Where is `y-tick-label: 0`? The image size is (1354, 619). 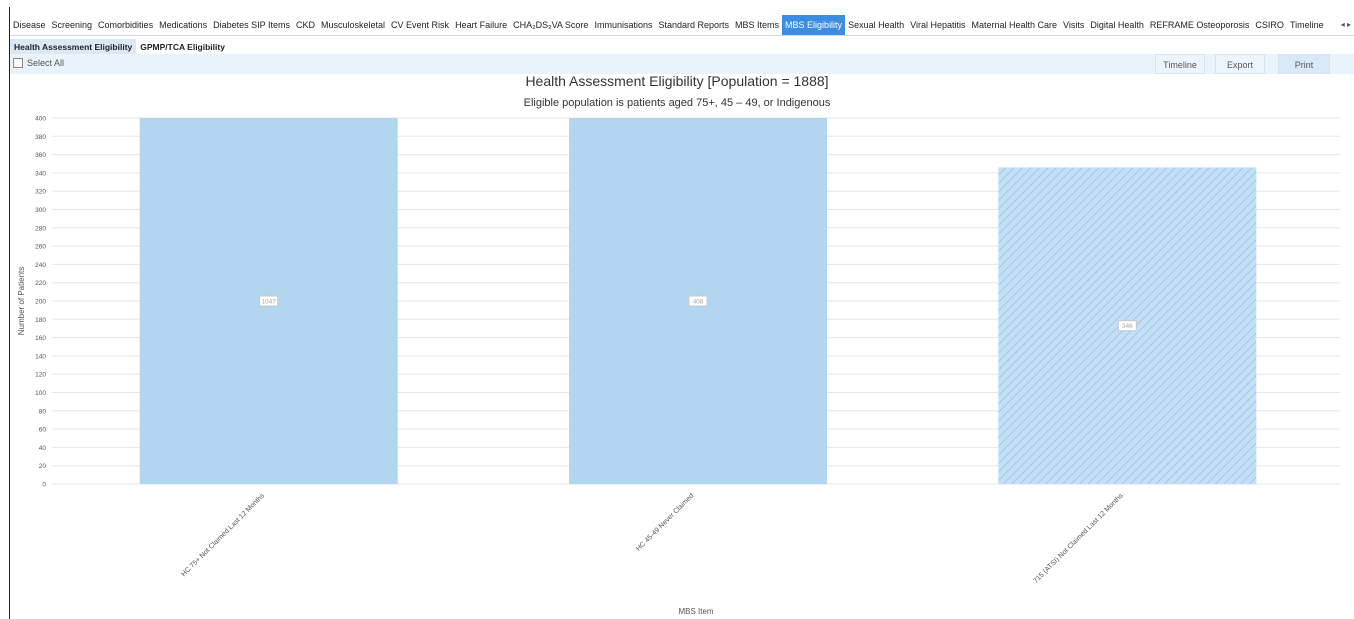
y-tick-label: 0 is located at coordinates (44, 485).